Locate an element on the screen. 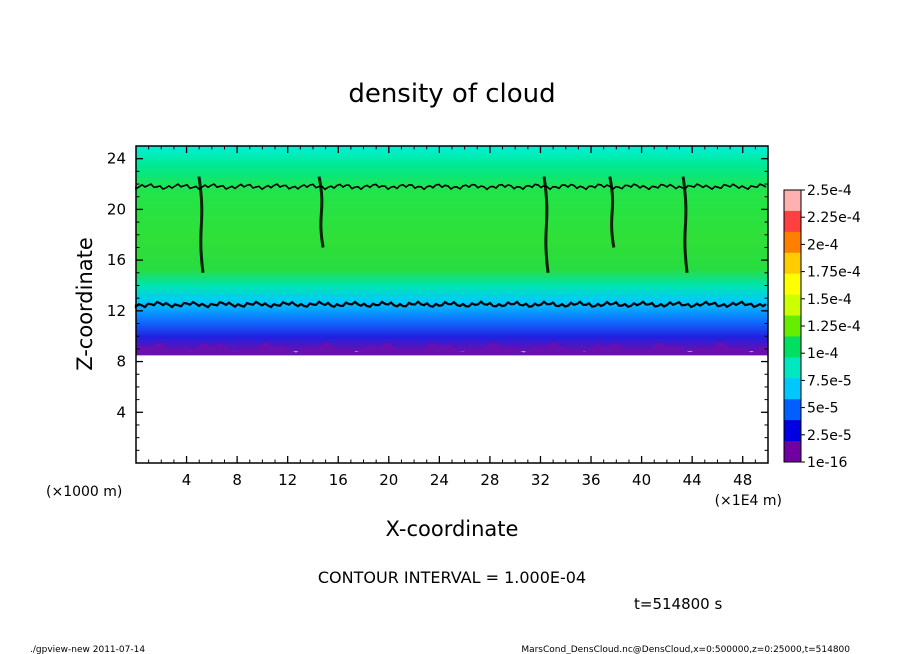 This screenshot has height=654, width=904. y-axis-label: Z-coordinate is located at coordinates (85, 304).